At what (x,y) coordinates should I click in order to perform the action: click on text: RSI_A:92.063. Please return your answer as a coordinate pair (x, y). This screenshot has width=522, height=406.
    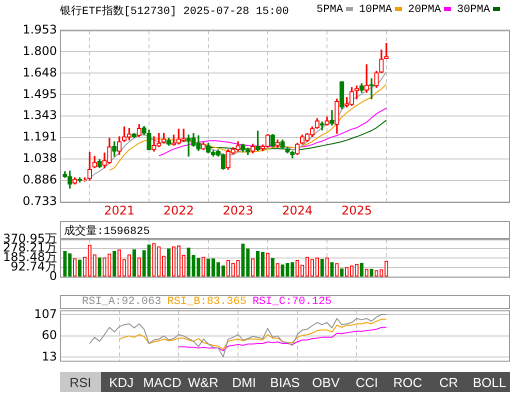
    Looking at the image, I should click on (122, 302).